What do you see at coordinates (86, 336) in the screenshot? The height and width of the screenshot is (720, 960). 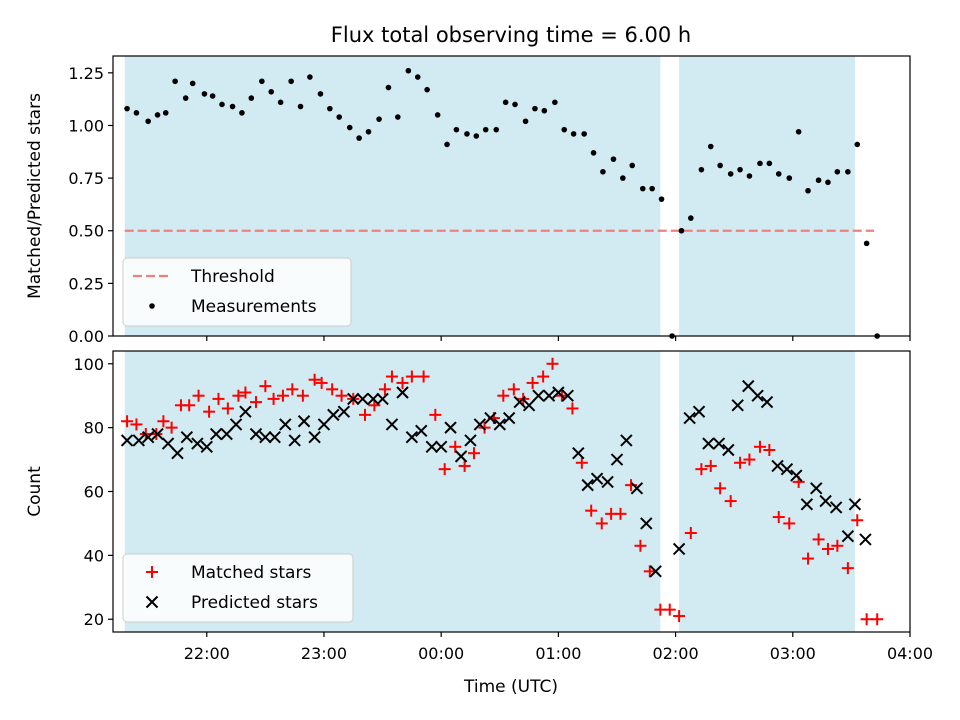 I see `y-tick-label: 0.00` at bounding box center [86, 336].